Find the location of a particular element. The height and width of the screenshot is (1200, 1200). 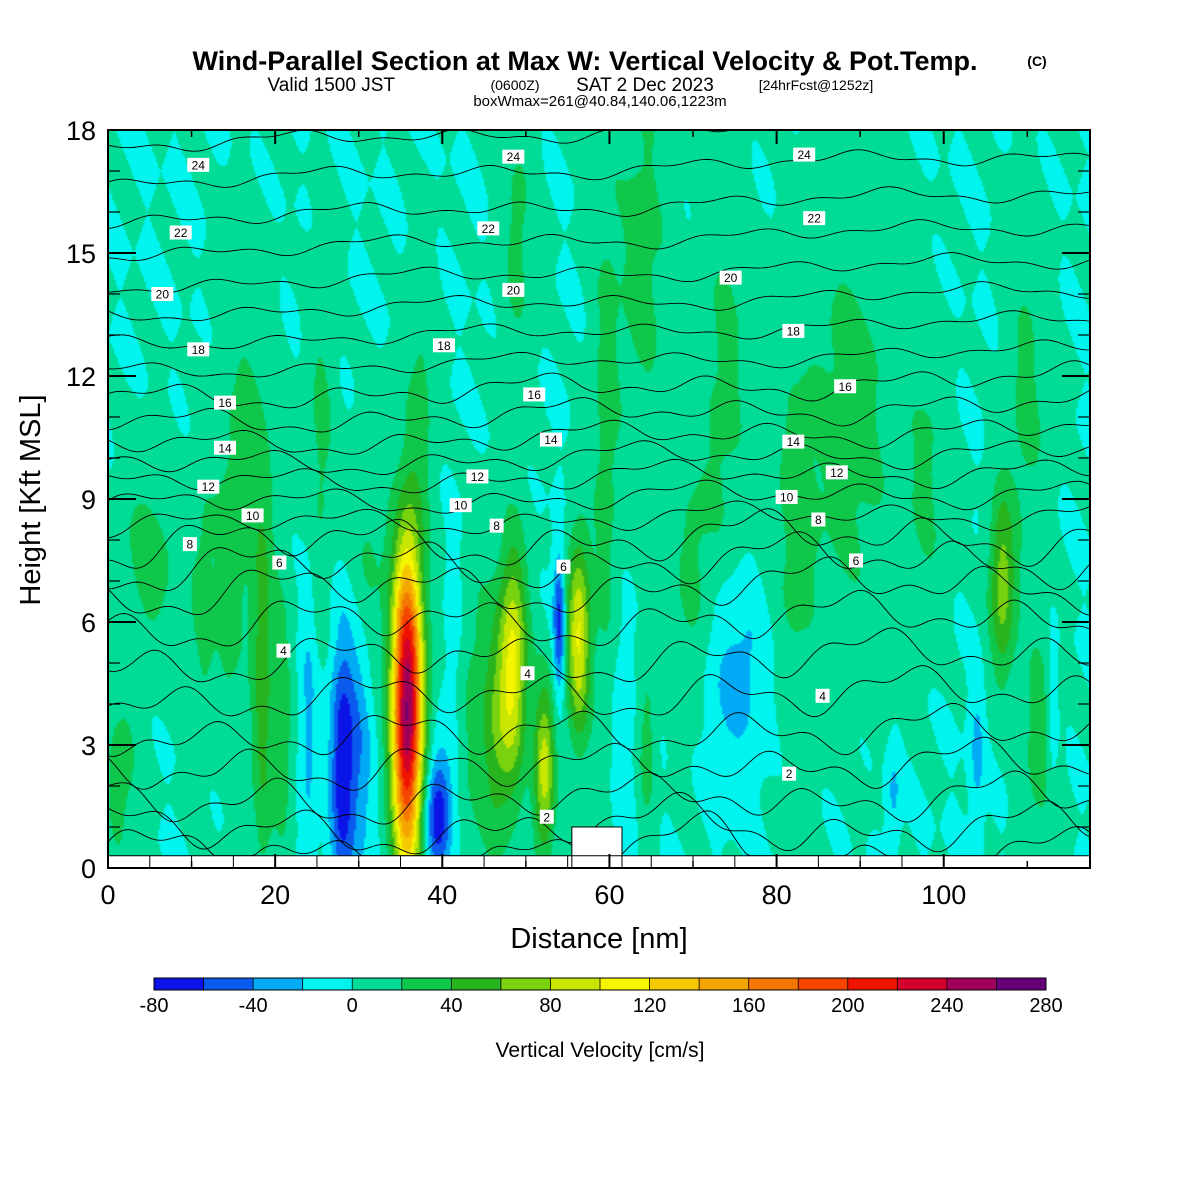

y-tick-label: 3 is located at coordinates (88, 746).